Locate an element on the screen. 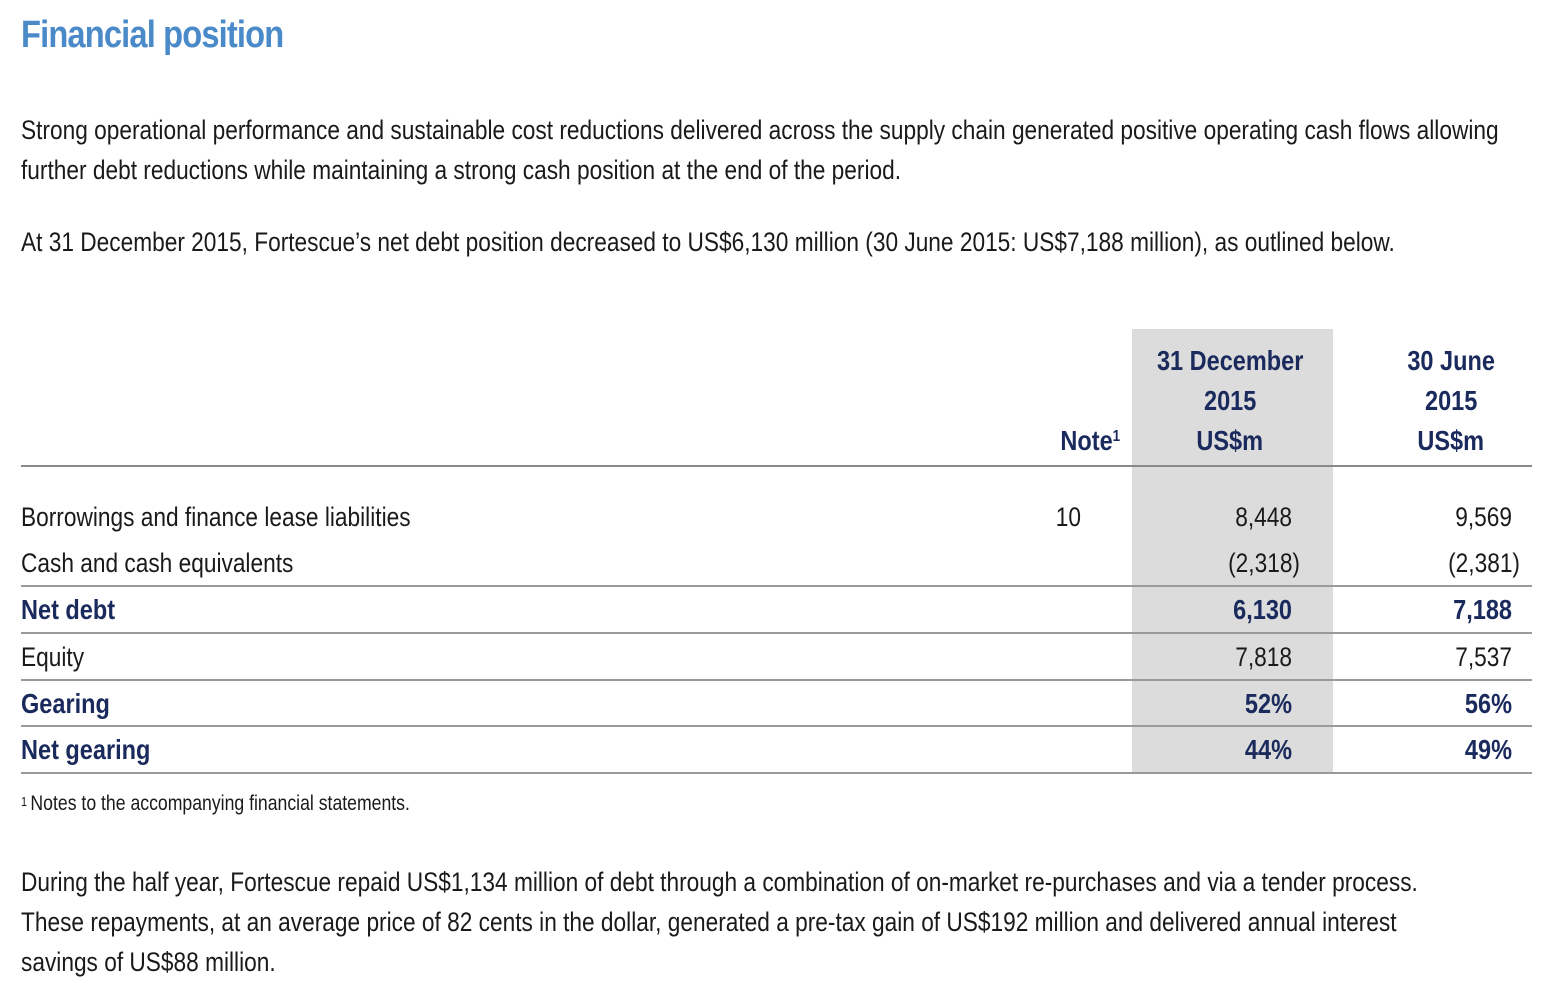 The image size is (1542, 998). header-jun-line: 30 June is located at coordinates (1451, 360).